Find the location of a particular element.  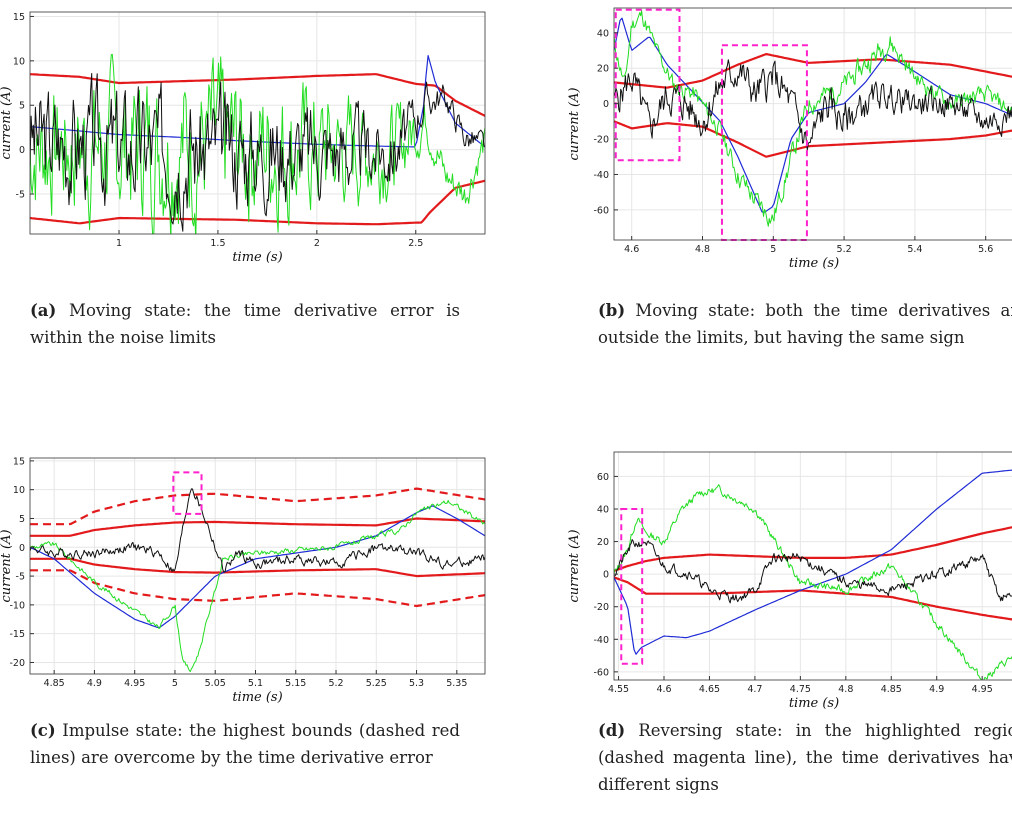

chart-a: 1 1.5 2 2.5 -5 0 5 10 15 time (s) current (A) is located at coordinates (243, 138).